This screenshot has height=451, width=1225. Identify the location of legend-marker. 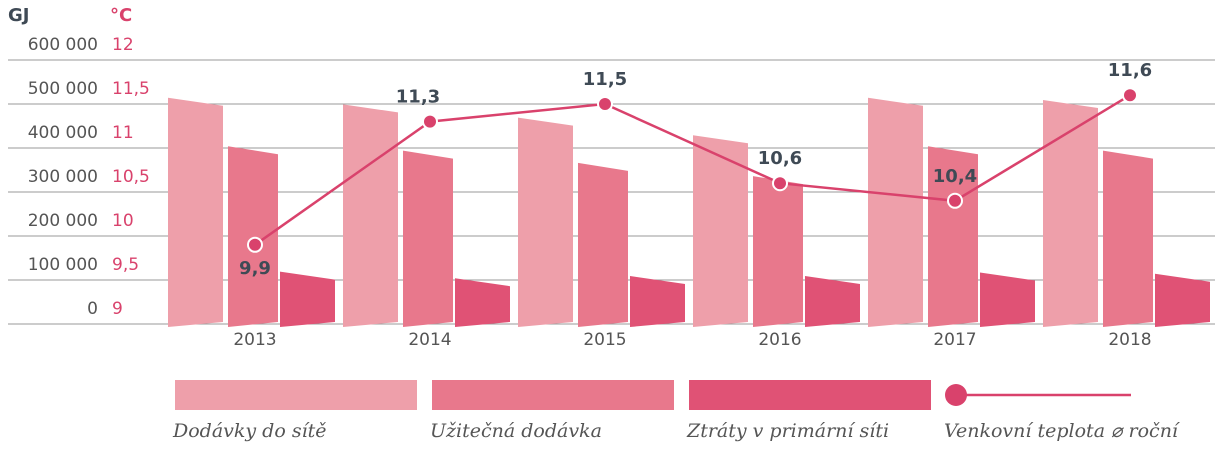
(956, 395).